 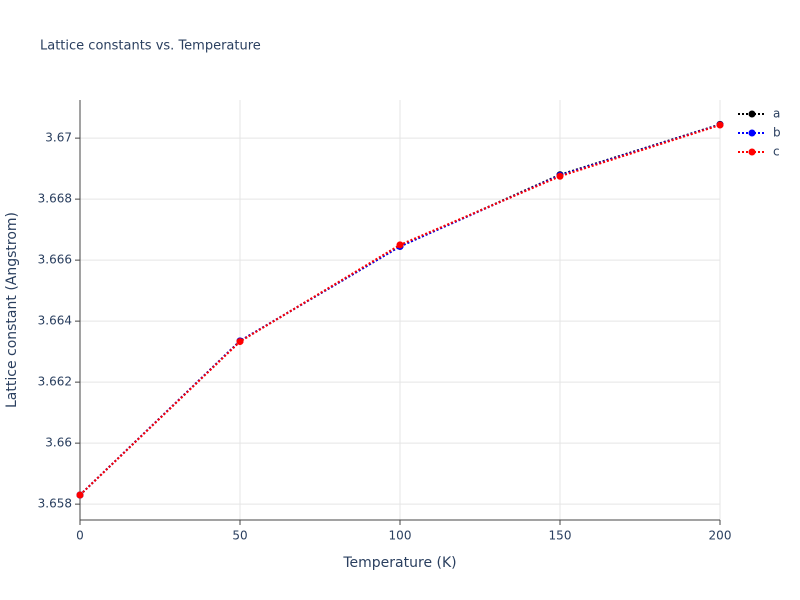 What do you see at coordinates (80, 536) in the screenshot?
I see `x-tick-label: 0` at bounding box center [80, 536].